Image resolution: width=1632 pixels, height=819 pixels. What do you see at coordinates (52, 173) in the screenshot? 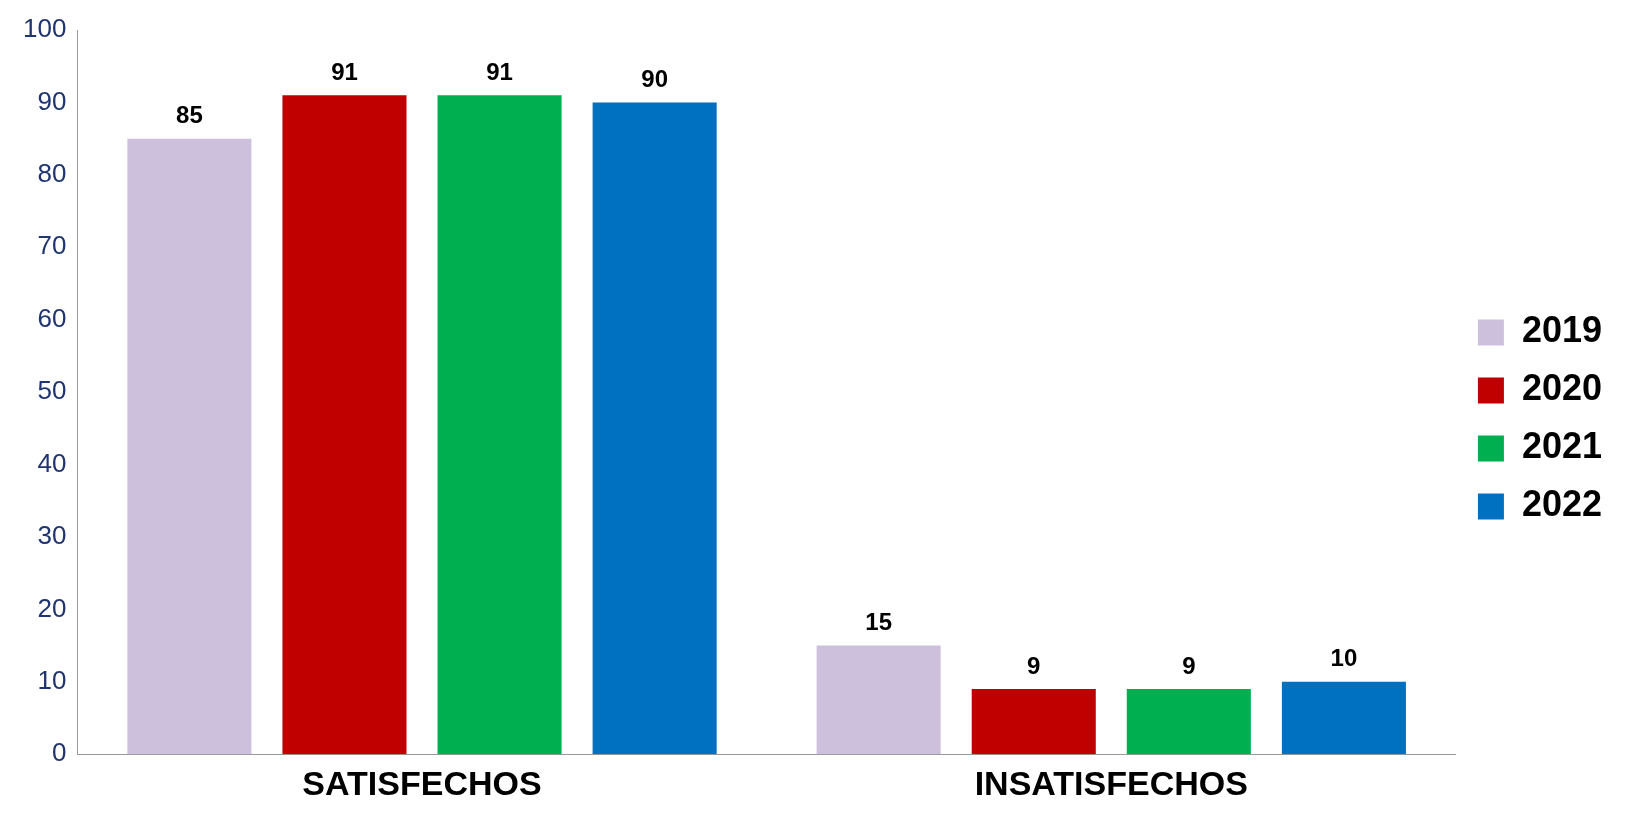
I see `y-tick-label: 80` at bounding box center [52, 173].